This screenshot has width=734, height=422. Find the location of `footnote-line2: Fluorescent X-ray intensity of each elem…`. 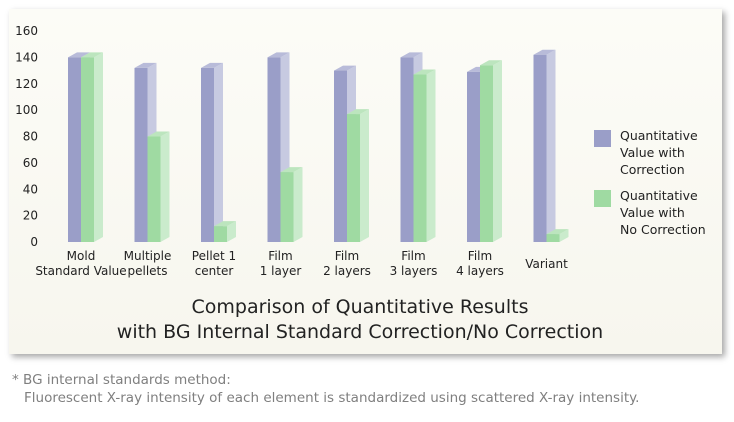

footnote-line2: Fluorescent X-ray intensity of each elem… is located at coordinates (332, 398).